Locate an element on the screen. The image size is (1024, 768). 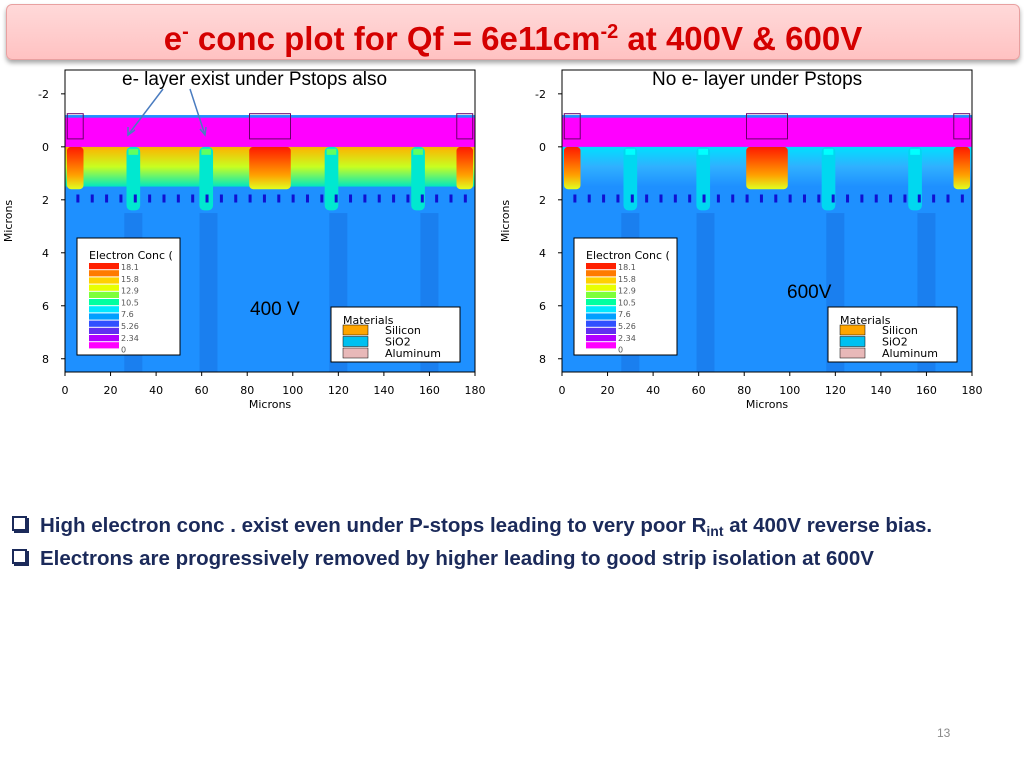
legend-value: 5.26 is located at coordinates (627, 326).